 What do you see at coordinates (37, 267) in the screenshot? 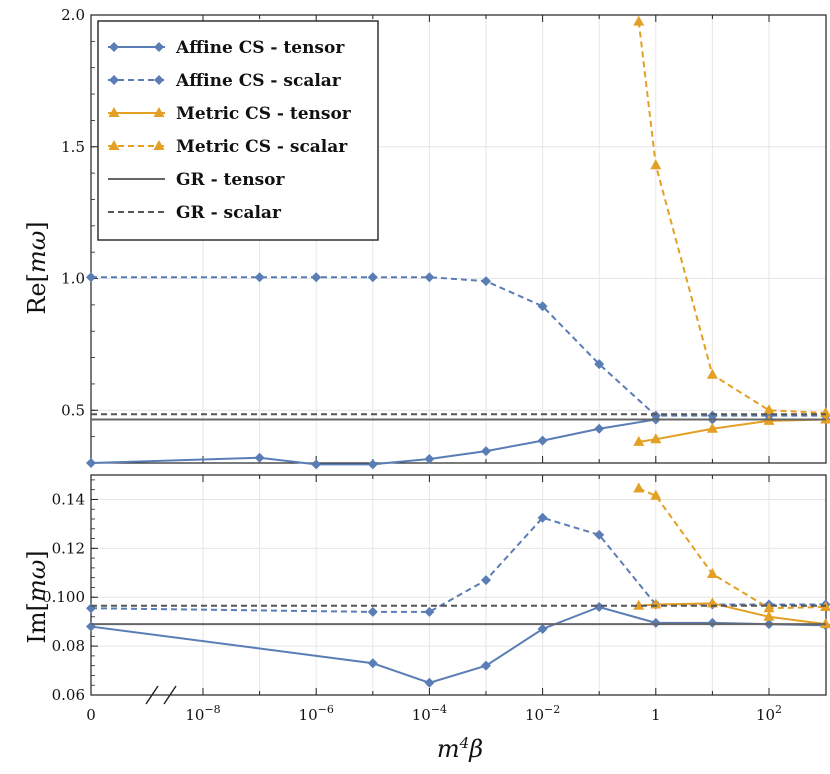
I see `top-y-axis-title: Re[mω]` at bounding box center [37, 267].